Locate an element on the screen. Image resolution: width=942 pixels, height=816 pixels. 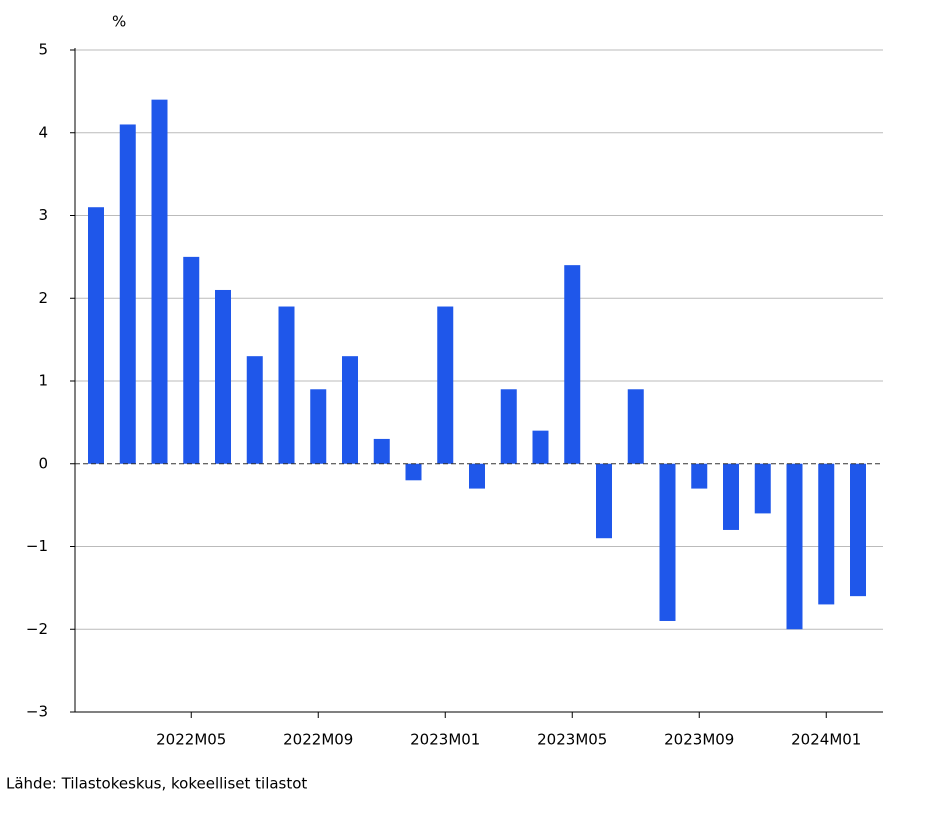
y-tick-label: 2 is located at coordinates (43, 298).